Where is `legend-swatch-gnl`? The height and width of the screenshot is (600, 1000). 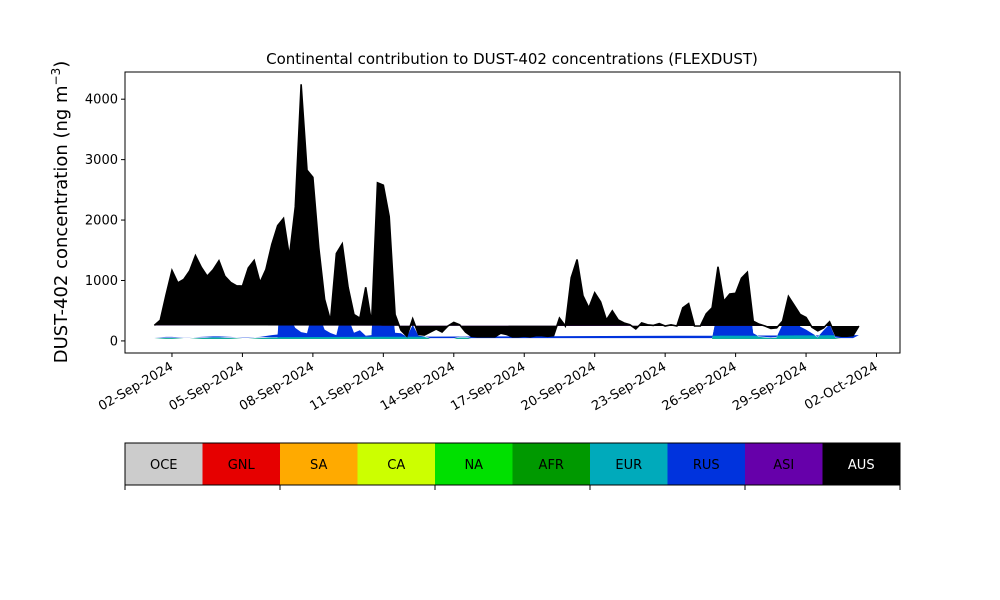 legend-swatch-gnl is located at coordinates (241, 464).